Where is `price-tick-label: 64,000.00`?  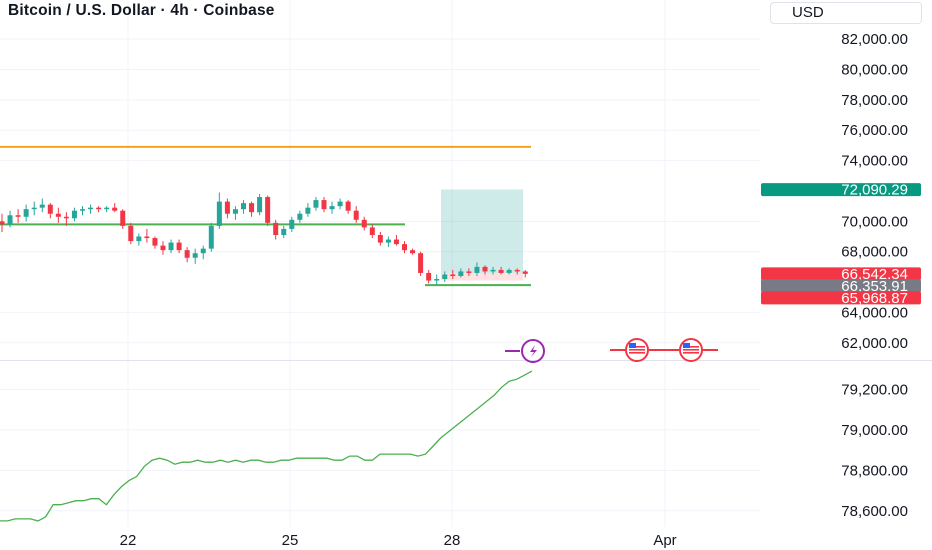 price-tick-label: 64,000.00 is located at coordinates (874, 312).